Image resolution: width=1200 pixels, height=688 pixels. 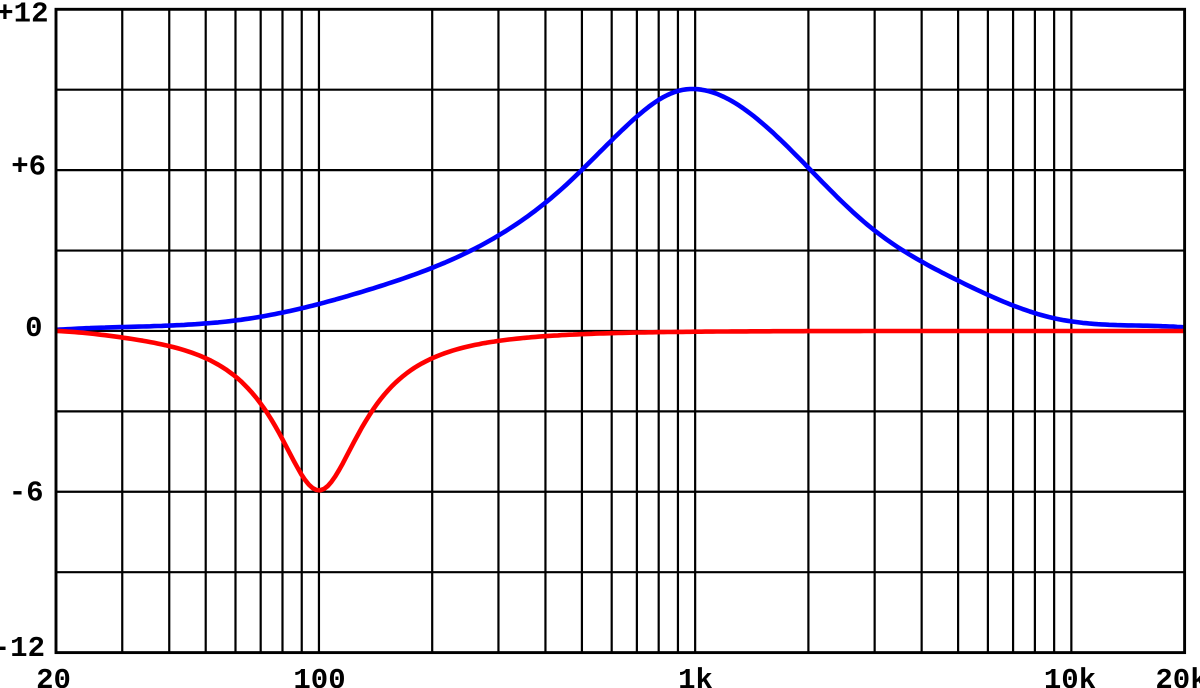 What do you see at coordinates (1070, 676) in the screenshot?
I see `svg-text: 10k` at bounding box center [1070, 676].